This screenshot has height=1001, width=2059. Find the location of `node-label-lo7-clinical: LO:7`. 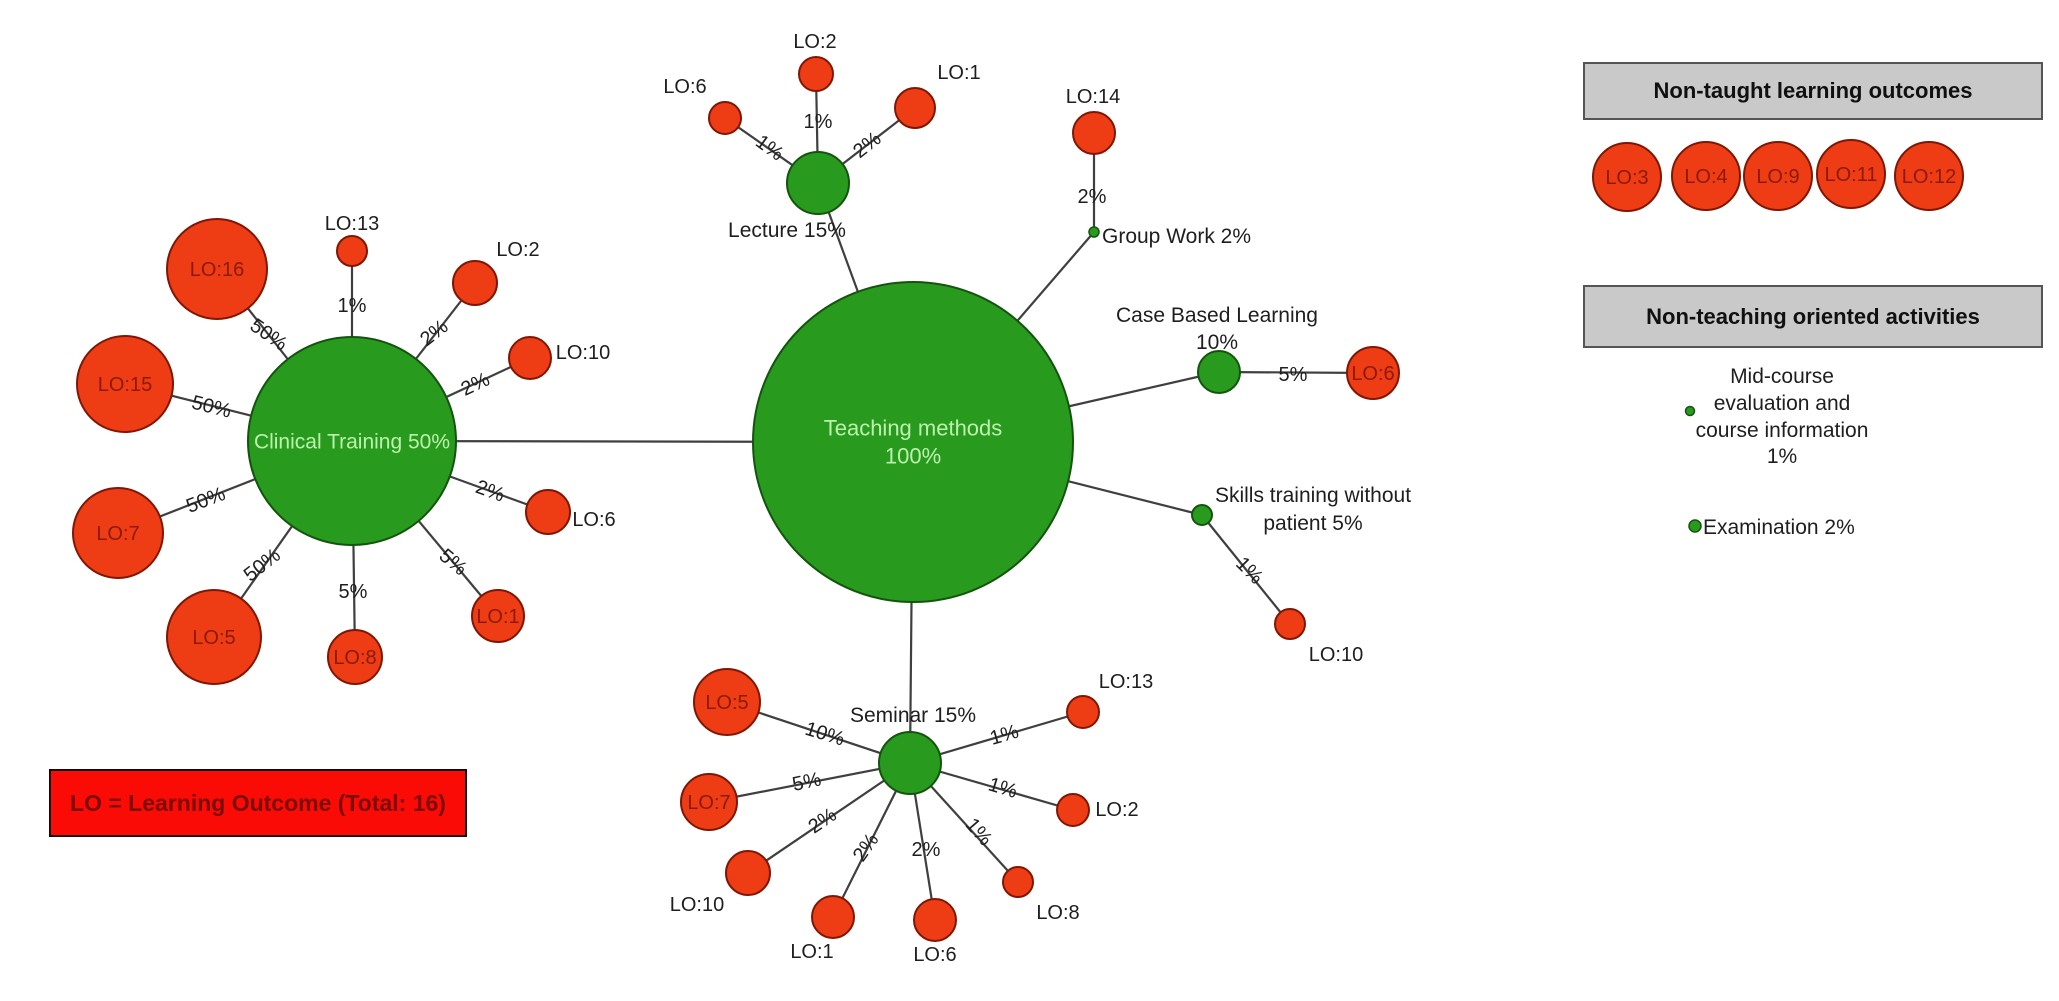

node-label-lo7-clinical: LO:7 is located at coordinates (117, 534).